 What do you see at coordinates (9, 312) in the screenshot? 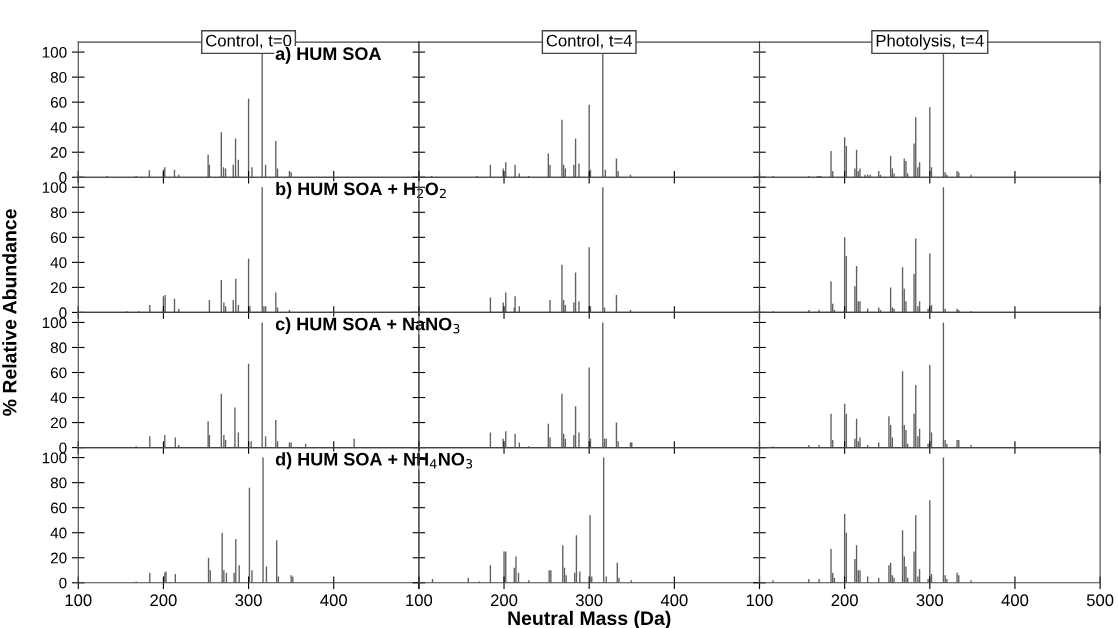
I see `y-axis-title: % Relative Abundance` at bounding box center [9, 312].